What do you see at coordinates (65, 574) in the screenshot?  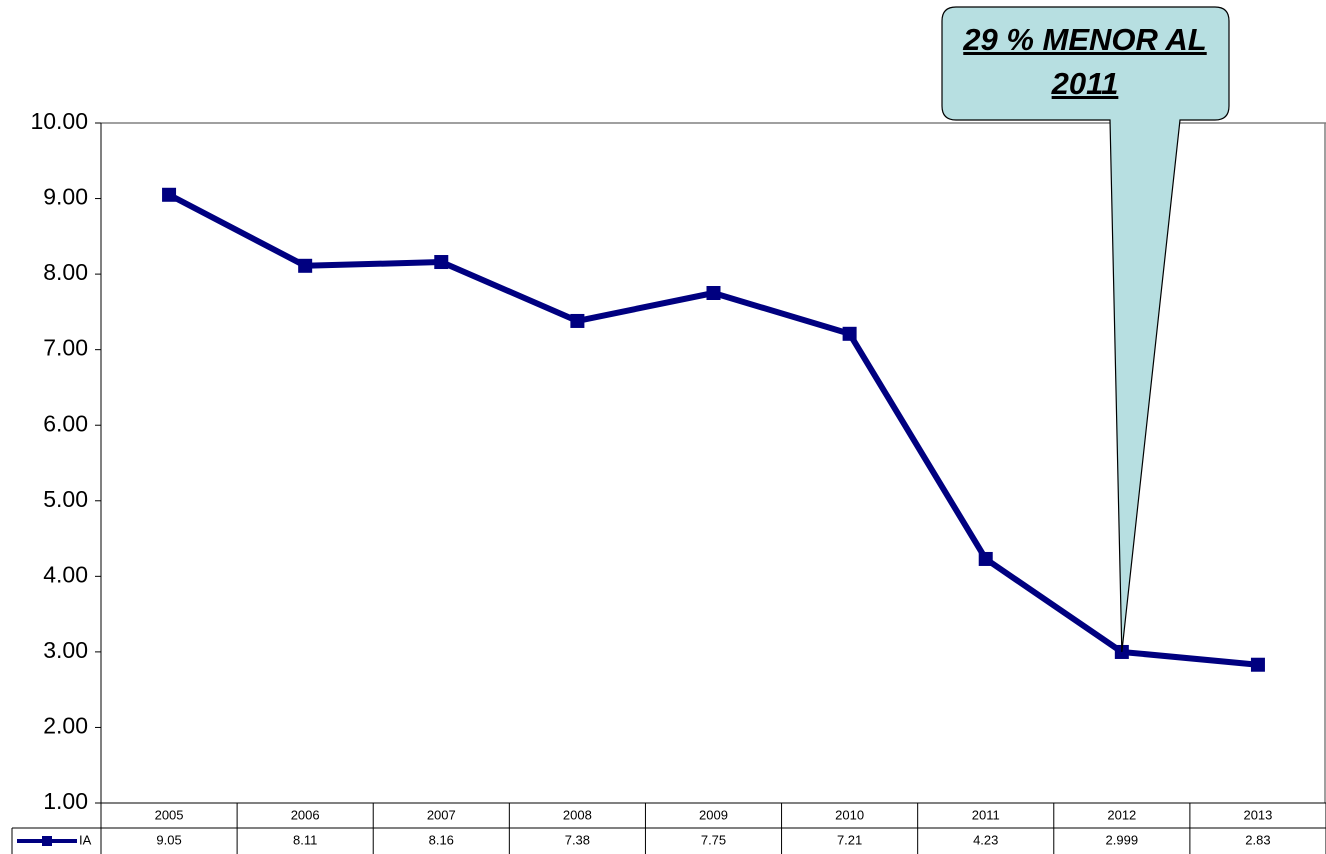 I see `y-tick-label: 4.00` at bounding box center [65, 574].